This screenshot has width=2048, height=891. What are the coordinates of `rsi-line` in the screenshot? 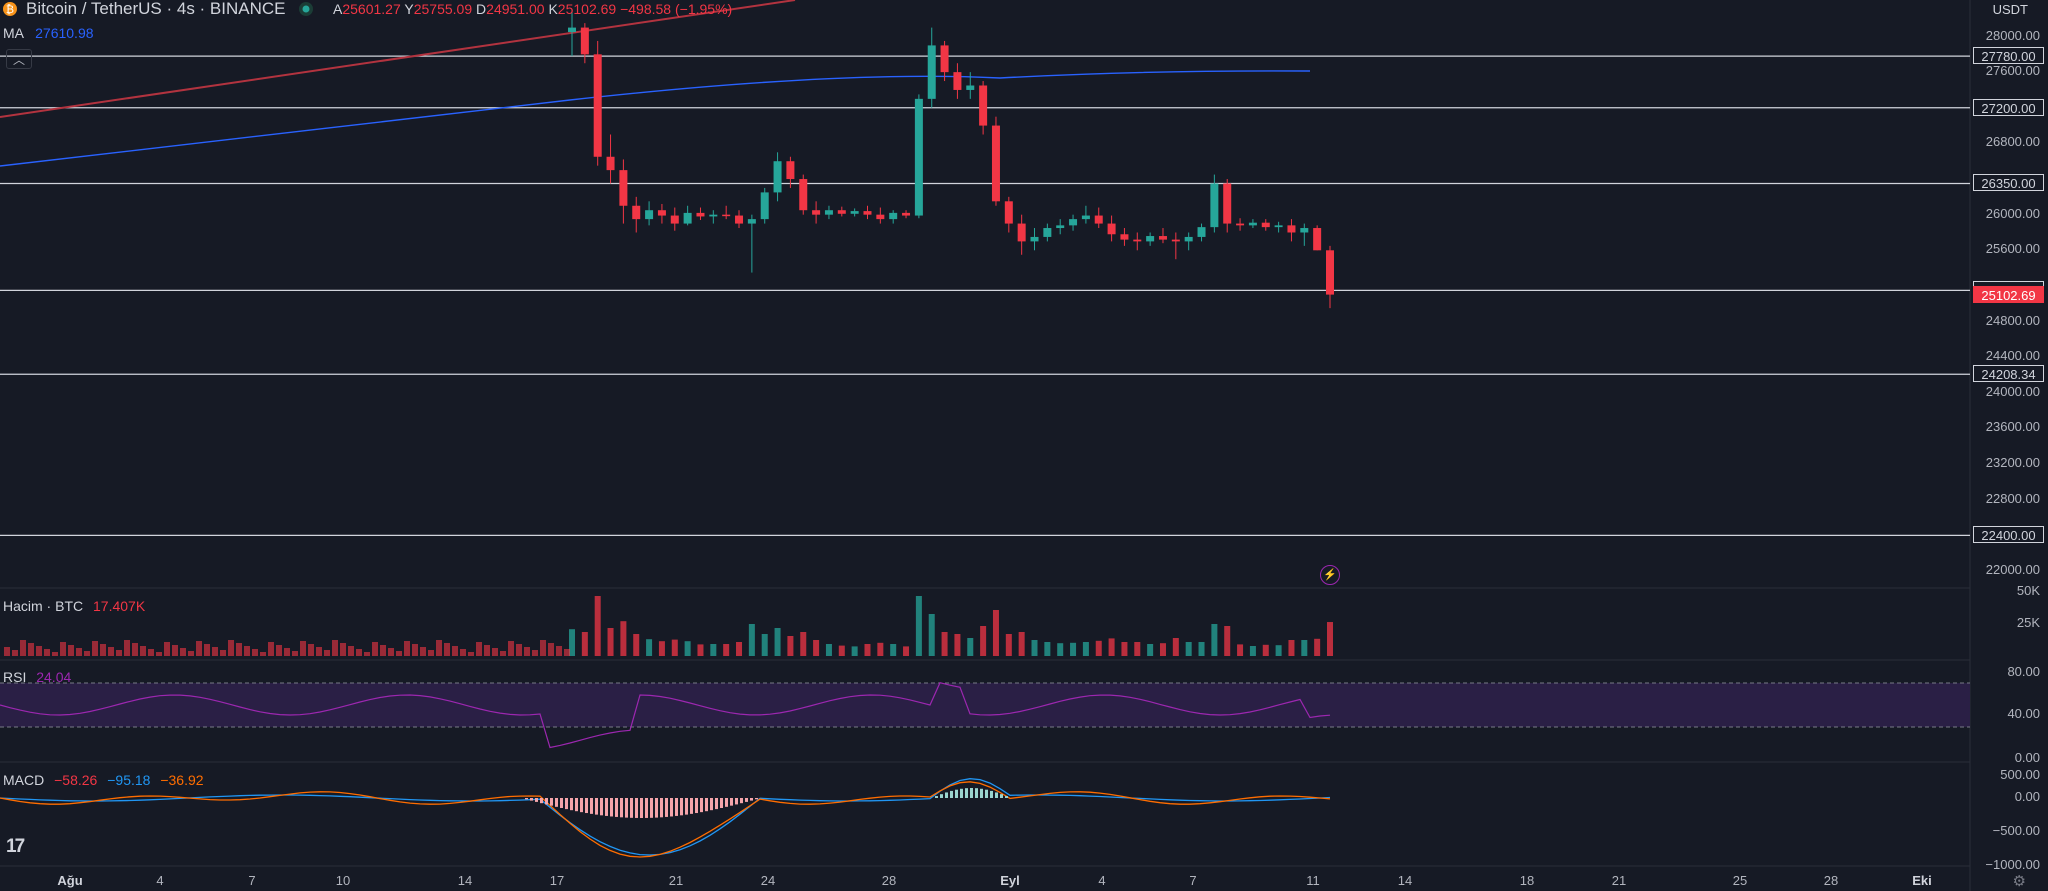 It's located at (665, 715).